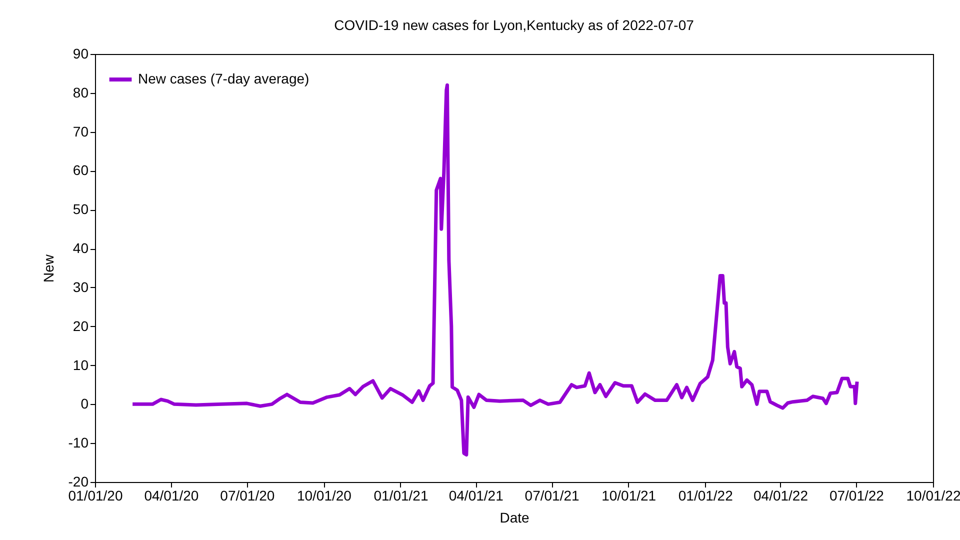 This screenshot has height=540, width=960. What do you see at coordinates (80, 326) in the screenshot?
I see `y-tick-label: 20` at bounding box center [80, 326].